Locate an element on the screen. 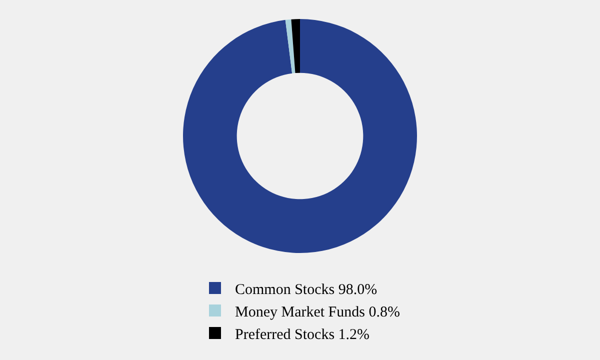 This screenshot has width=600, height=360. legend-label: Money Market Funds 0.8% is located at coordinates (317, 312).